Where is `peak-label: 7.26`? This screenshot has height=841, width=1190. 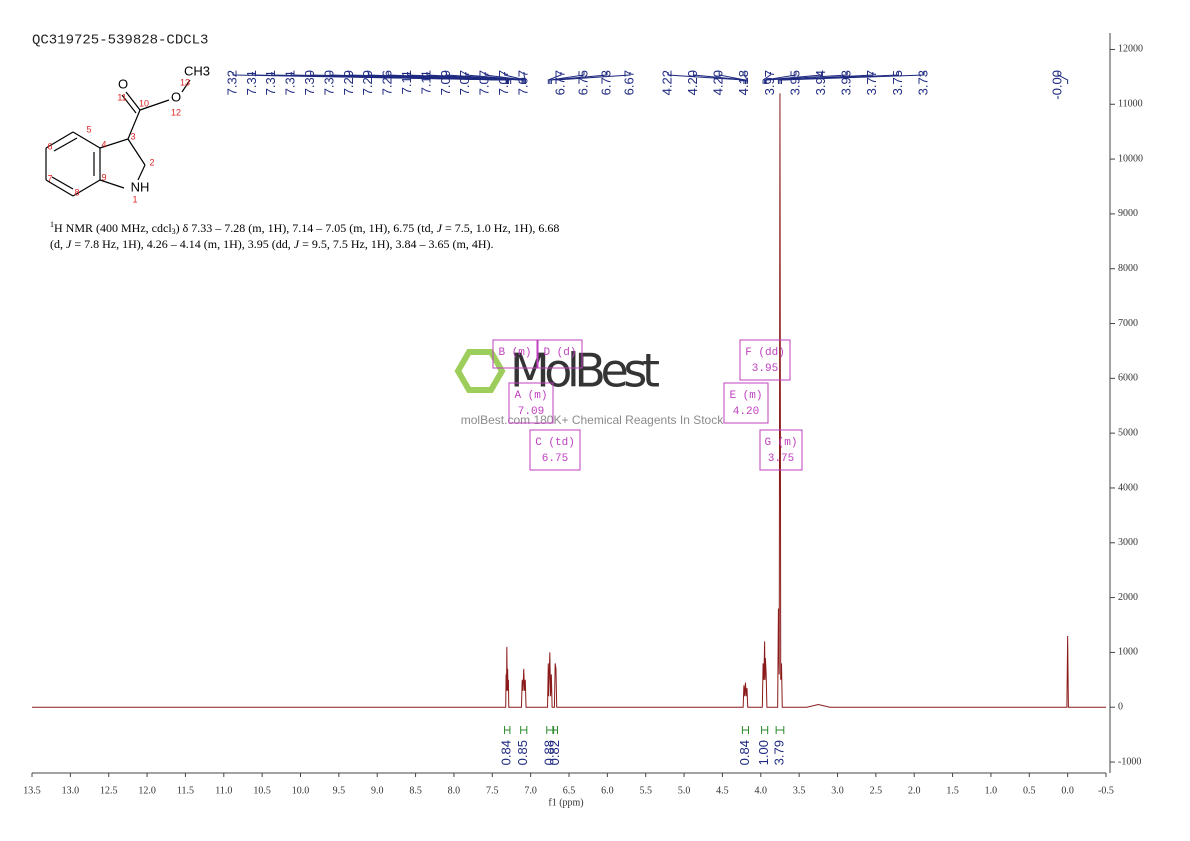
peak-label: 7.26 is located at coordinates (387, 82).